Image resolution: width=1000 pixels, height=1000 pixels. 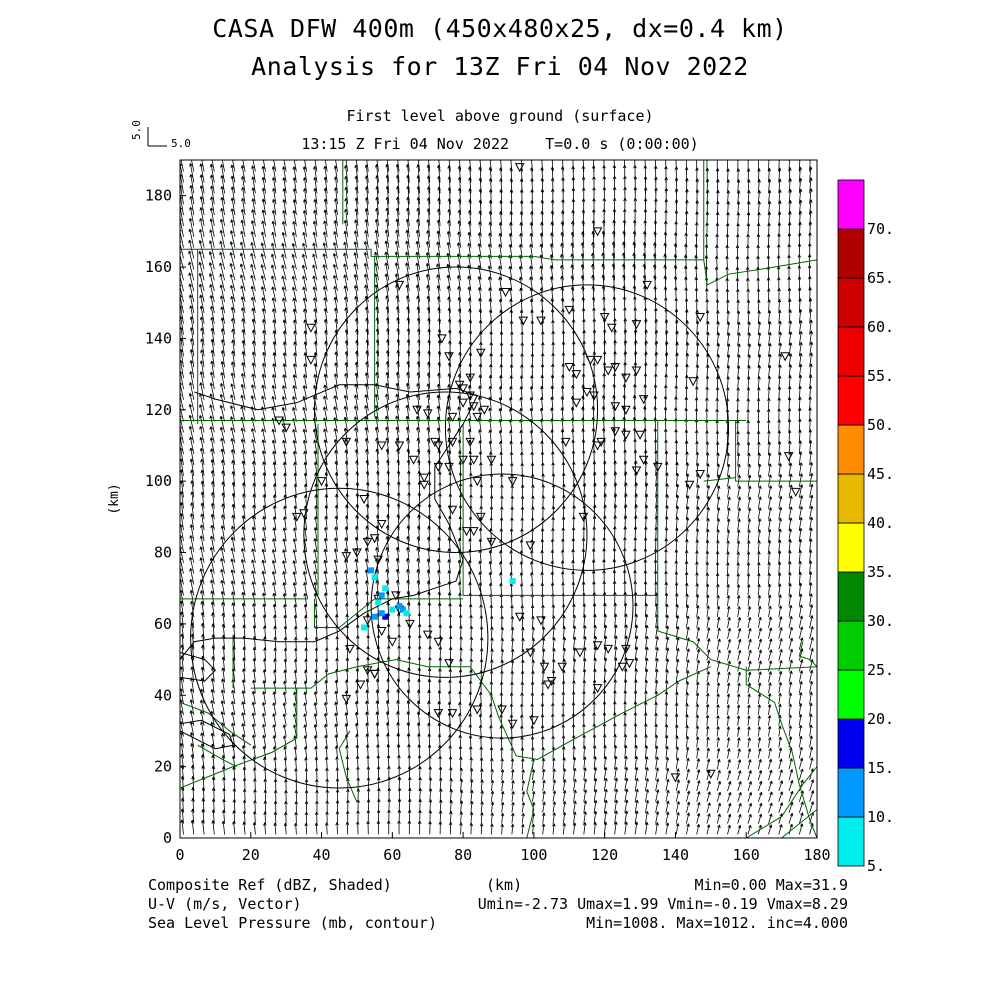 What do you see at coordinates (158, 410) in the screenshot?
I see `y-tick-label: 120` at bounding box center [158, 410].